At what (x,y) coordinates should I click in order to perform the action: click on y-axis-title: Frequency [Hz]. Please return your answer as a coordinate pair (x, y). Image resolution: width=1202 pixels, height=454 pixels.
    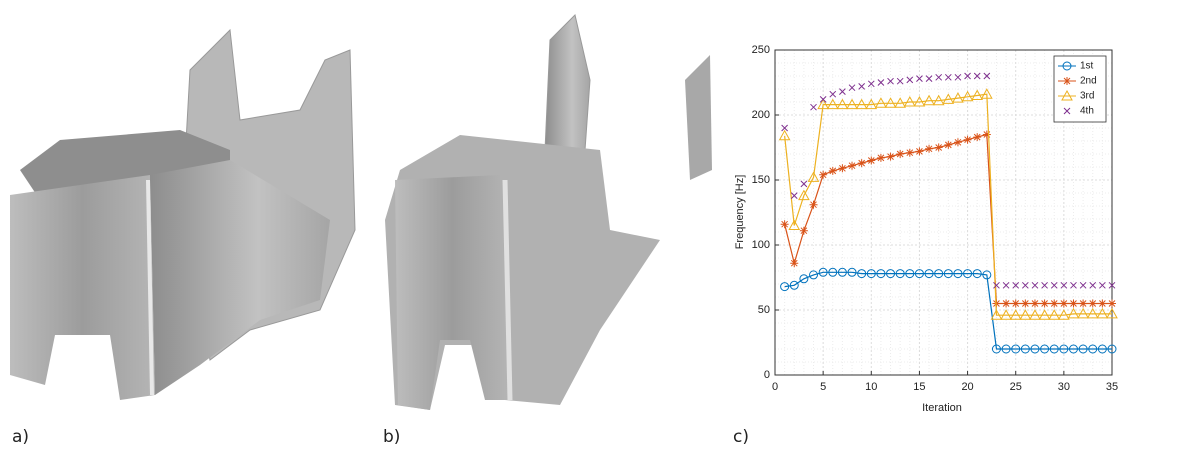
    Looking at the image, I should click on (740, 212).